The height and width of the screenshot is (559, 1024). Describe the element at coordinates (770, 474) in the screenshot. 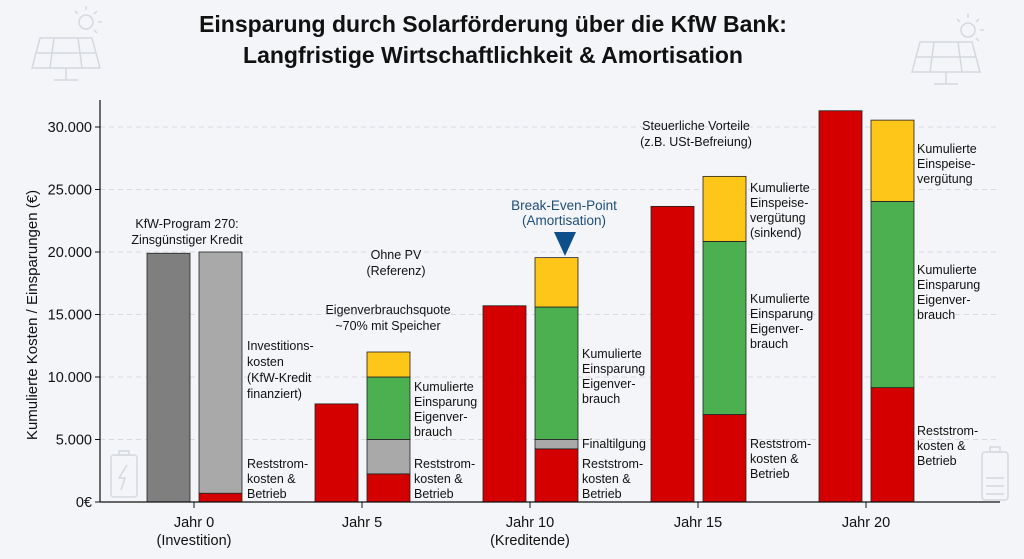

I see `annotation-rest15: Betrieb` at that location.